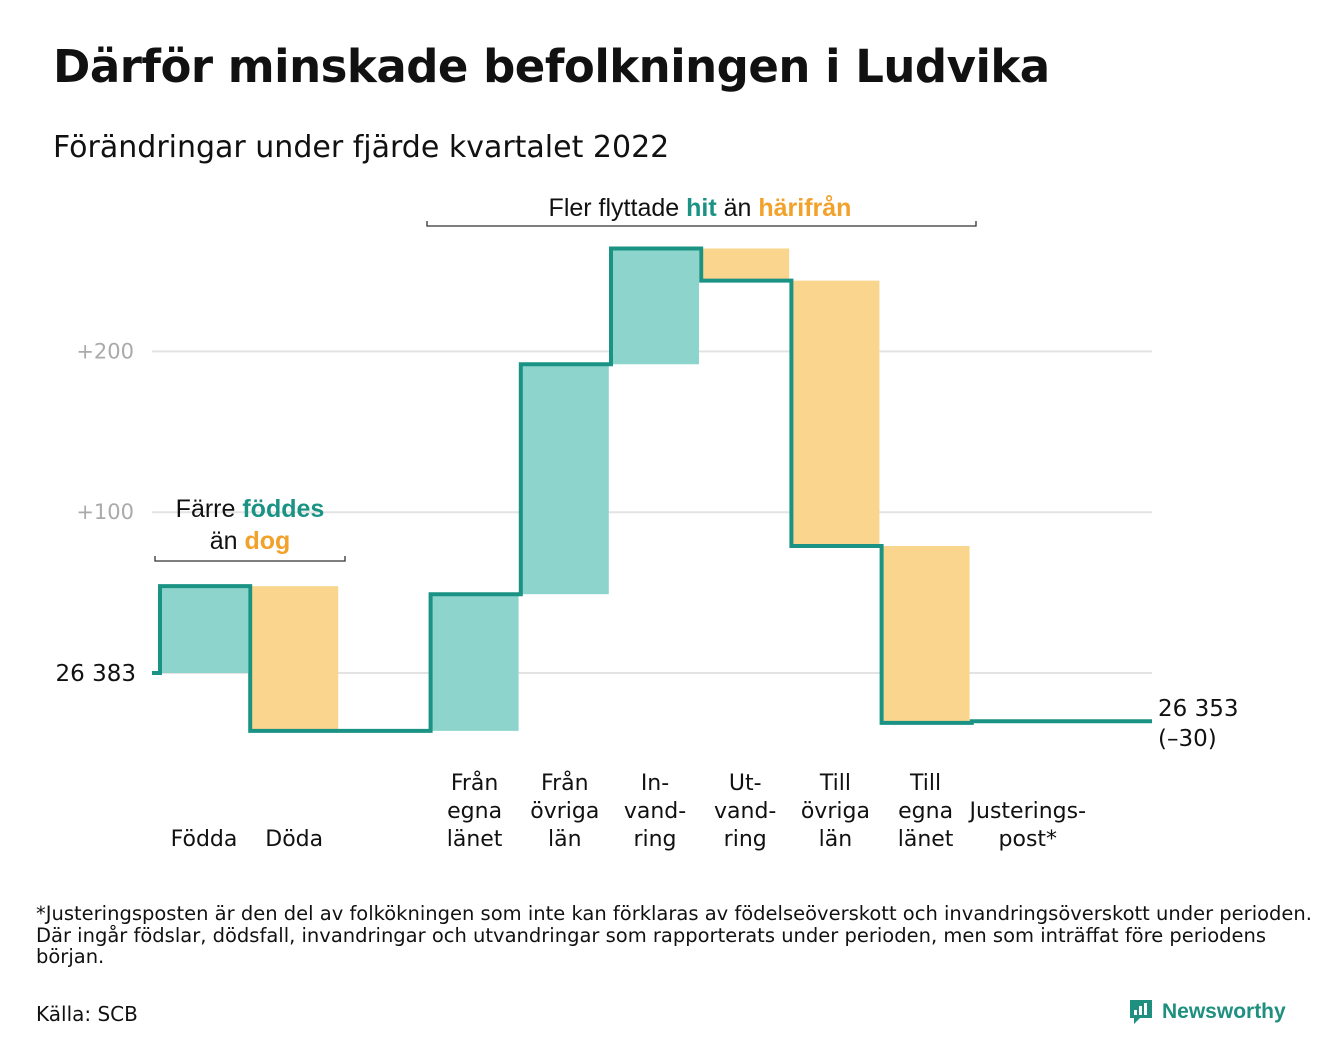 The image size is (1340, 1060). I want to click on annotation-part: Färre, so click(209, 509).